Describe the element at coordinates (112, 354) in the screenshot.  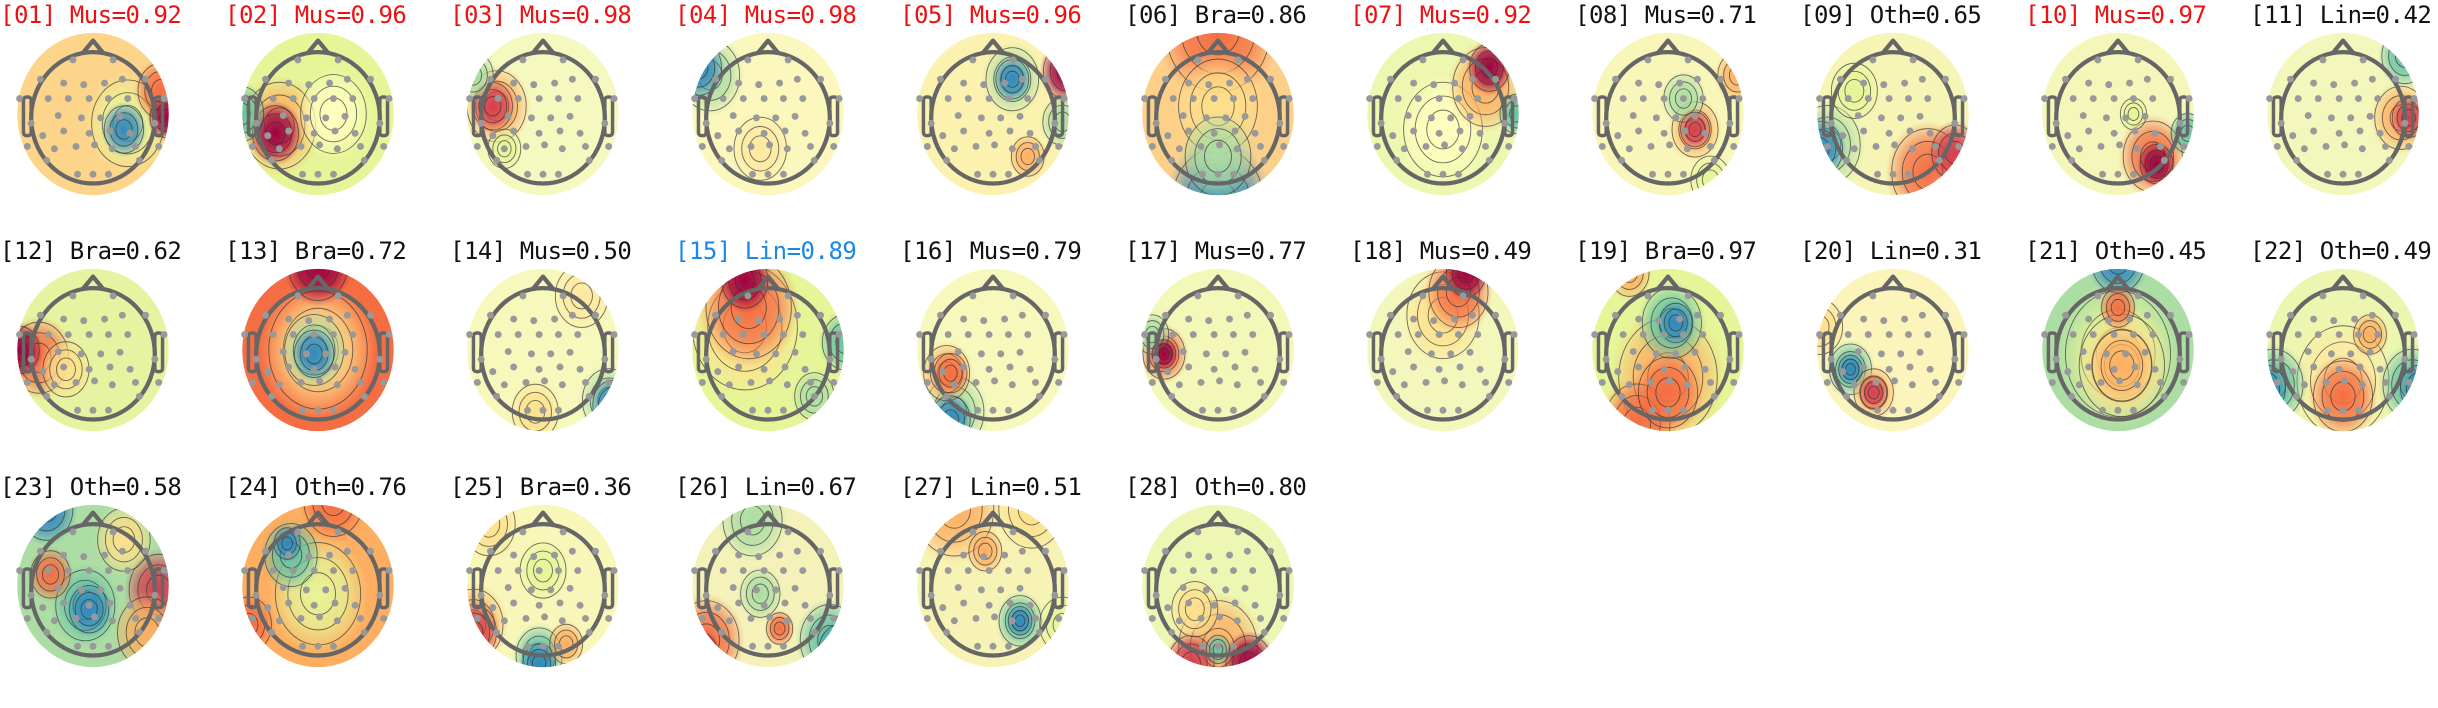
I see `component-cell-12: [12] Bra=0.62` at that location.